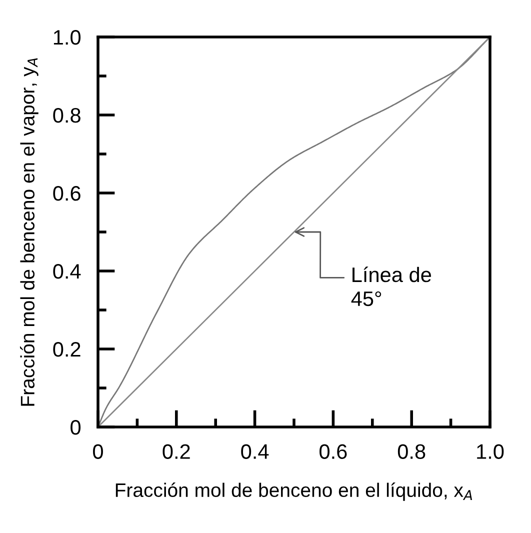  I want to click on y-tick-label: 0.4, so click(67, 271).